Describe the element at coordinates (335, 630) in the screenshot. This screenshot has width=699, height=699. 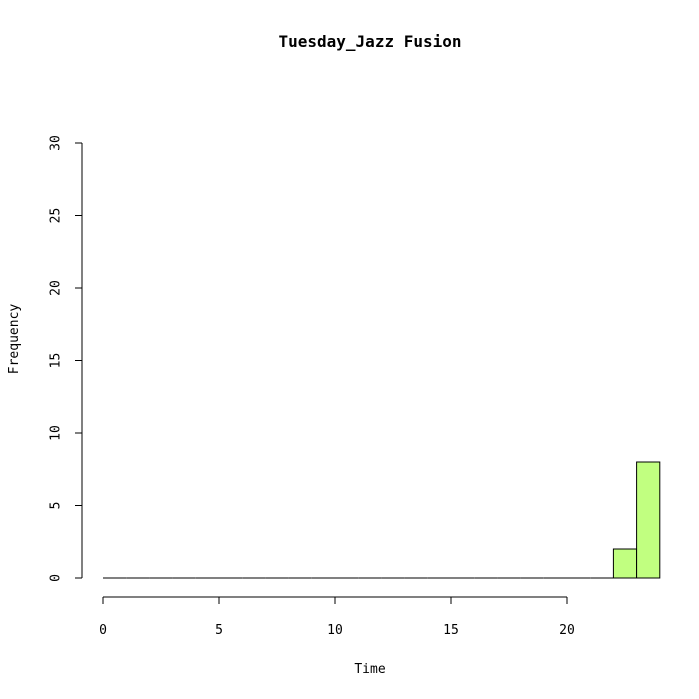
I see `x-tick-label: 10` at that location.